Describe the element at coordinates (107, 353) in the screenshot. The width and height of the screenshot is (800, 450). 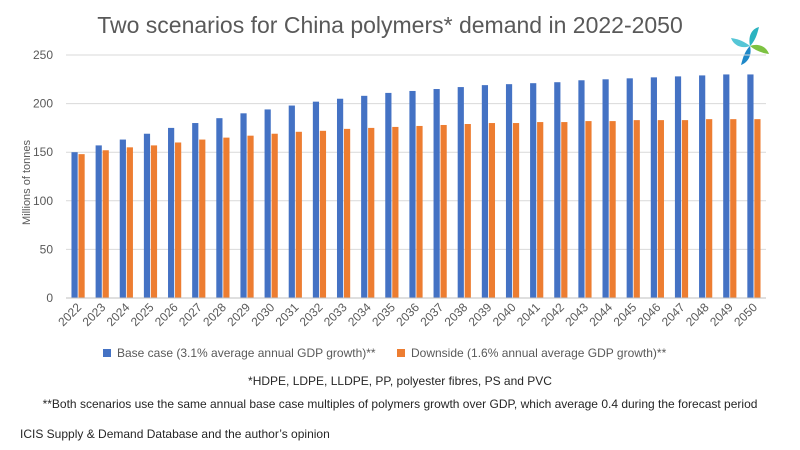
I see `legend-swatch-base-case` at that location.